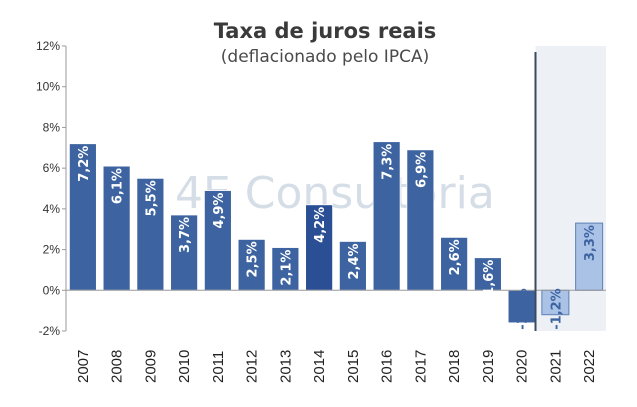  Describe the element at coordinates (185, 235) in the screenshot. I see `data-label: 3,7%` at that location.